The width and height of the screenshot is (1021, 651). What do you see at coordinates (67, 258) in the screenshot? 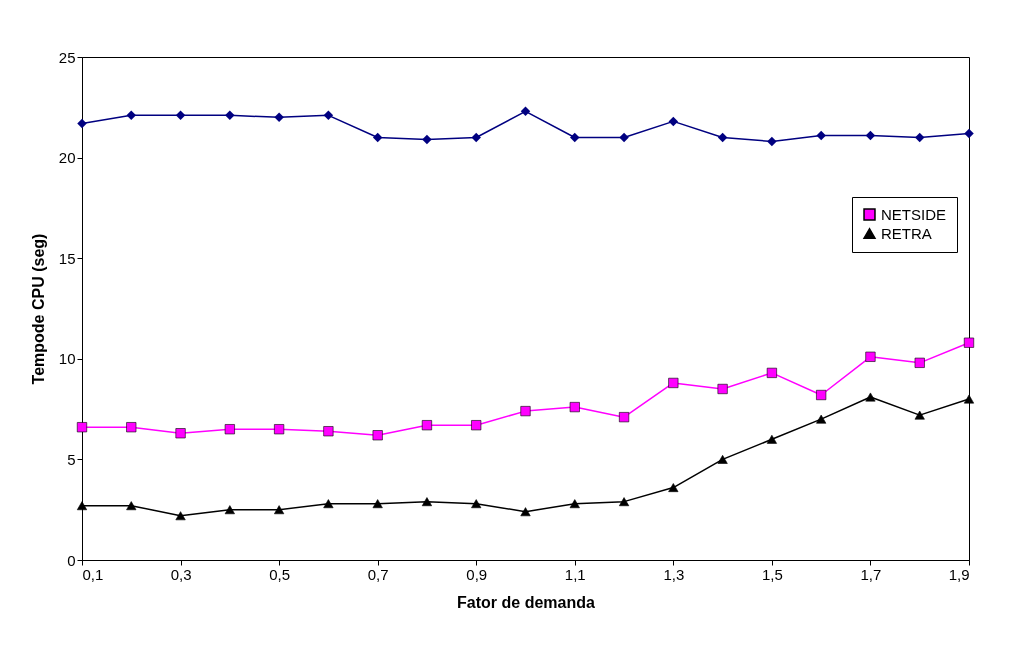
I see `y-tick-label: 15` at bounding box center [67, 258].